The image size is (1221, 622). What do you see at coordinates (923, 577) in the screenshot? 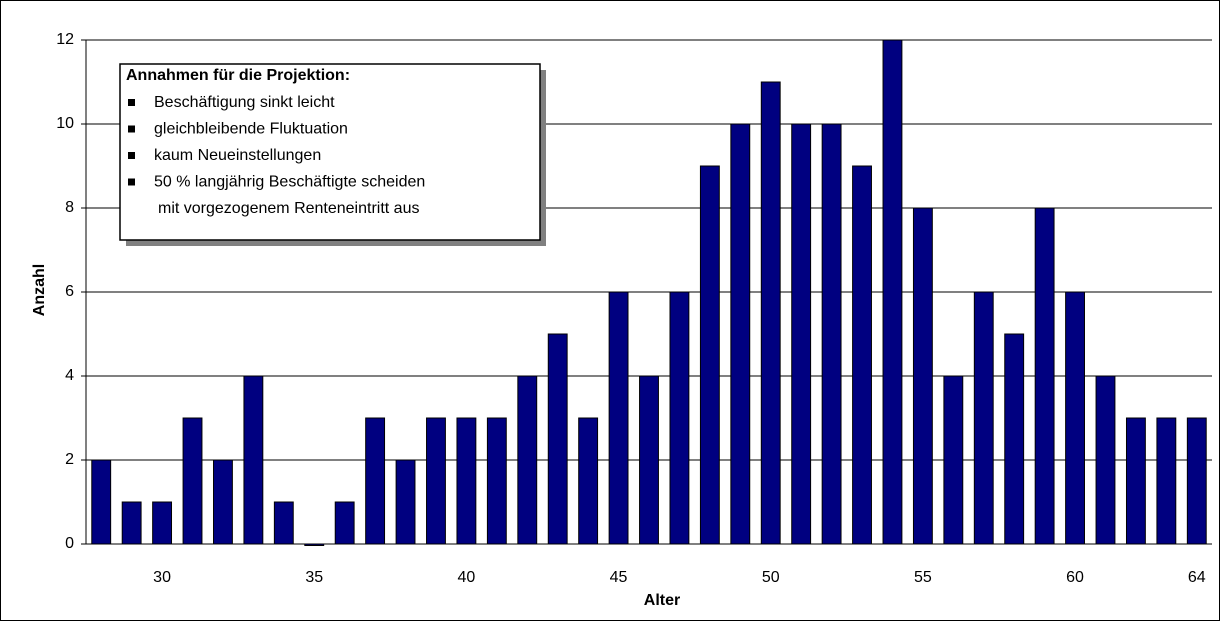
I see `x-tick-label: 55` at bounding box center [923, 577].